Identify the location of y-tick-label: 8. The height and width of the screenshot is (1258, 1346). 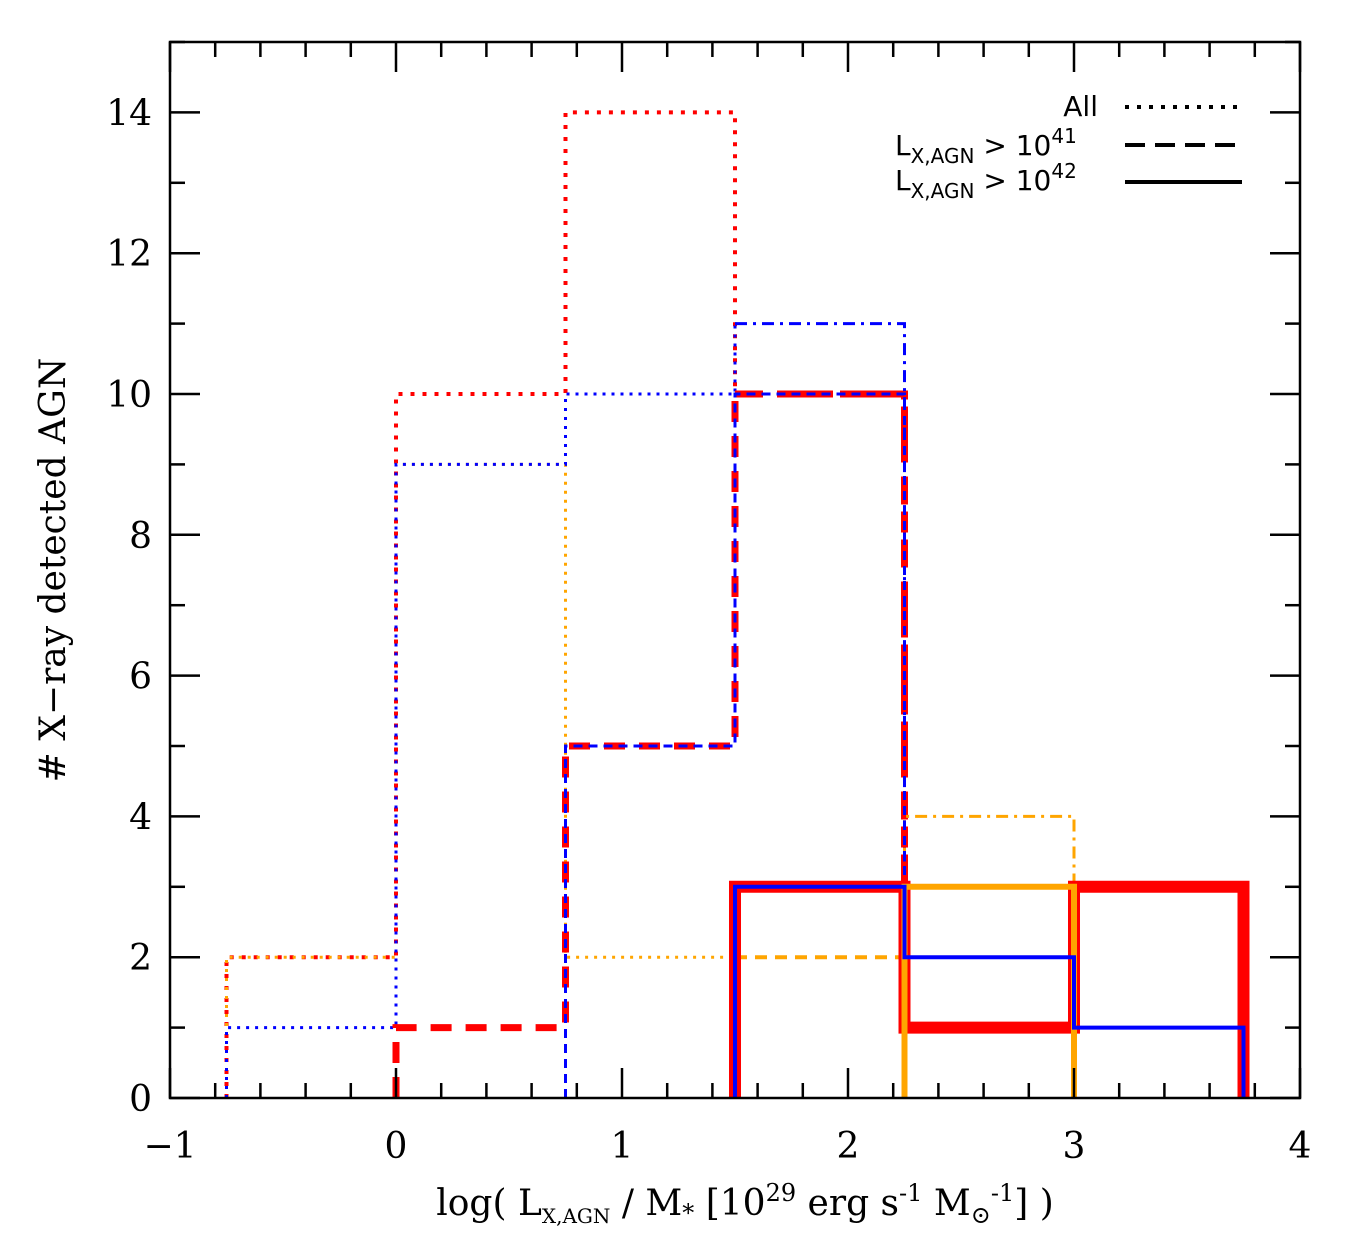
(140, 536).